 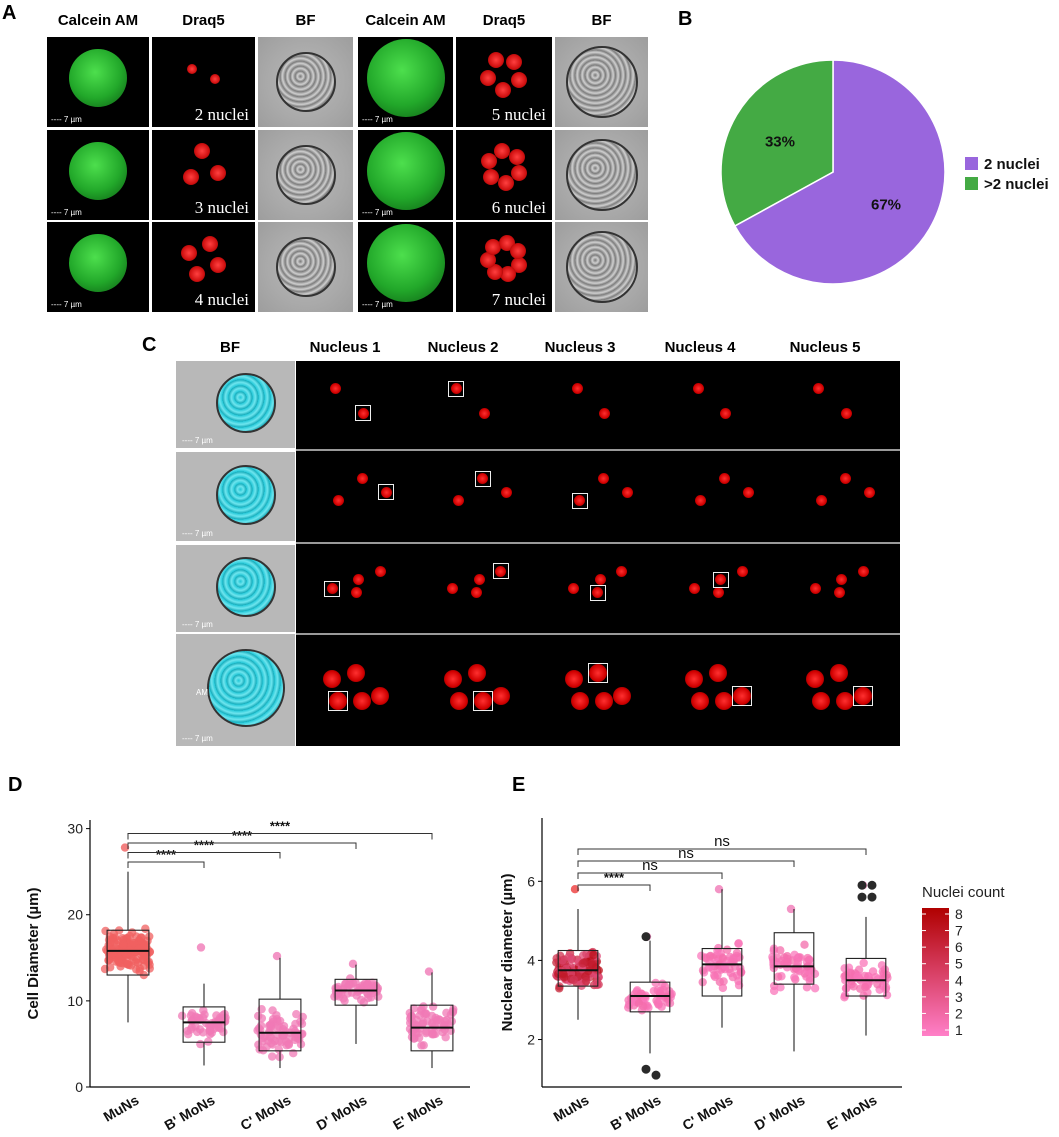 I want to click on y-tick-label: 30, so click(x=75, y=829).